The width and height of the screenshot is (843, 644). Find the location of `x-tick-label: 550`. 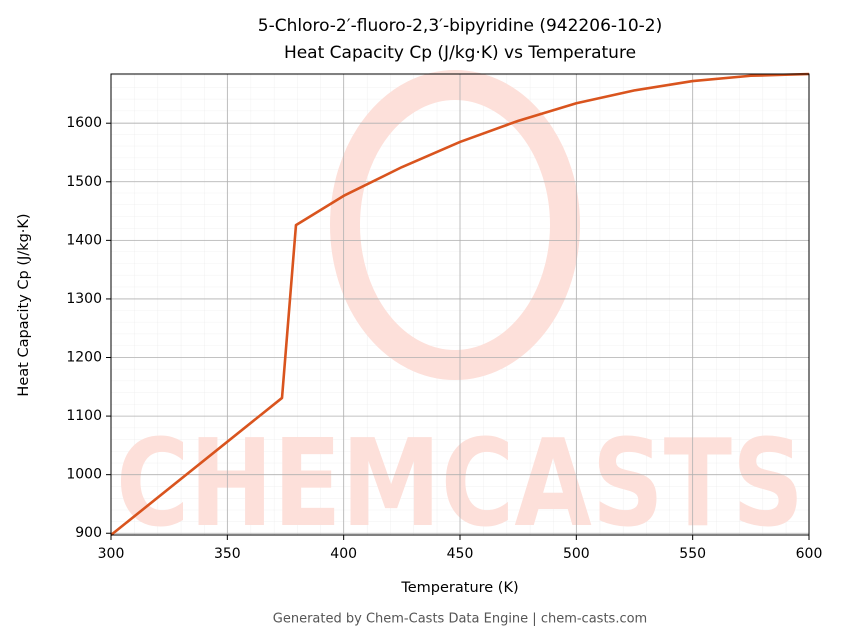

x-tick-label: 550 is located at coordinates (692, 554).